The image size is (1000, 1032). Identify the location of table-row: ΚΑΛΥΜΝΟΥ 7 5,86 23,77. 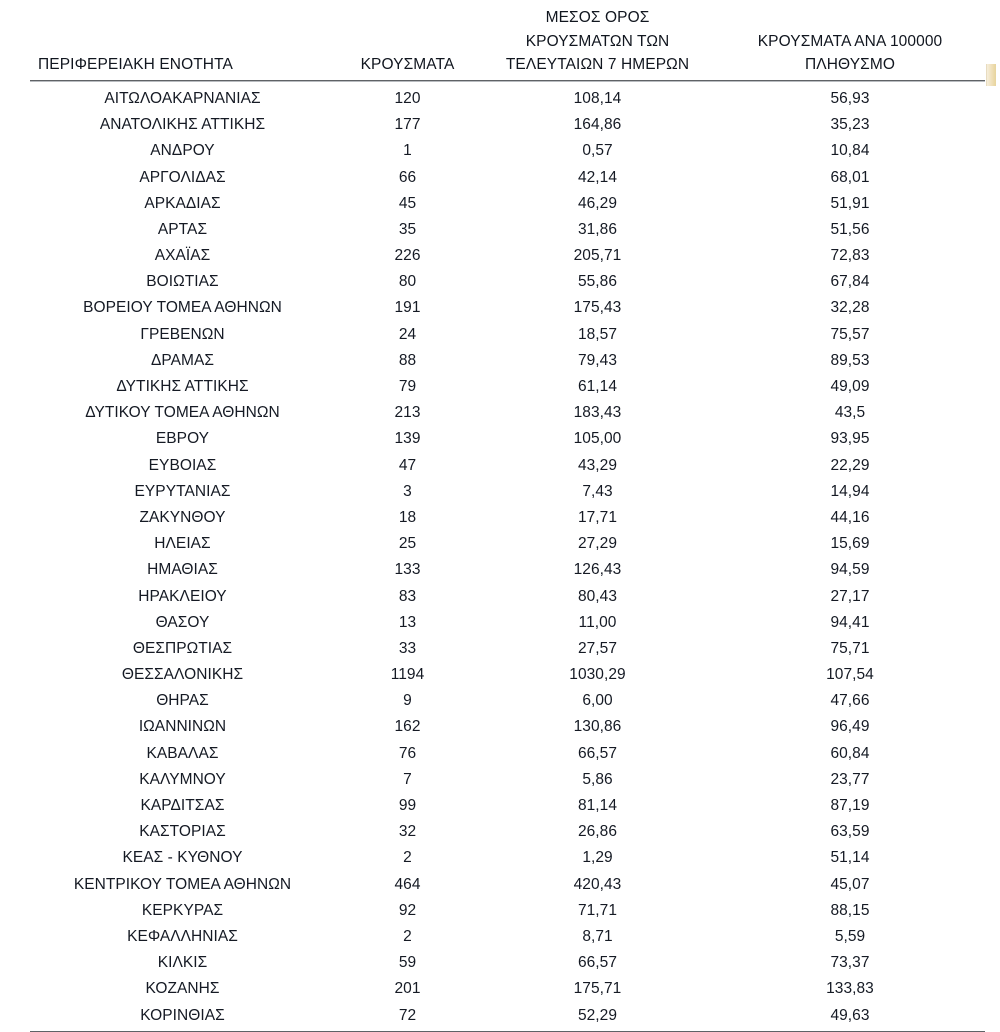
(507, 780).